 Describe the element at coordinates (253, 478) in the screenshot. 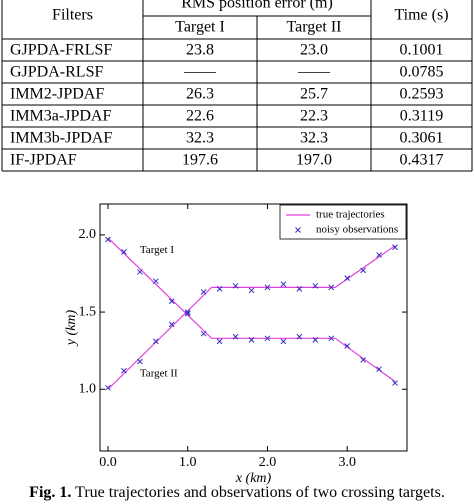

I see `x-axis-label: x (km)` at that location.